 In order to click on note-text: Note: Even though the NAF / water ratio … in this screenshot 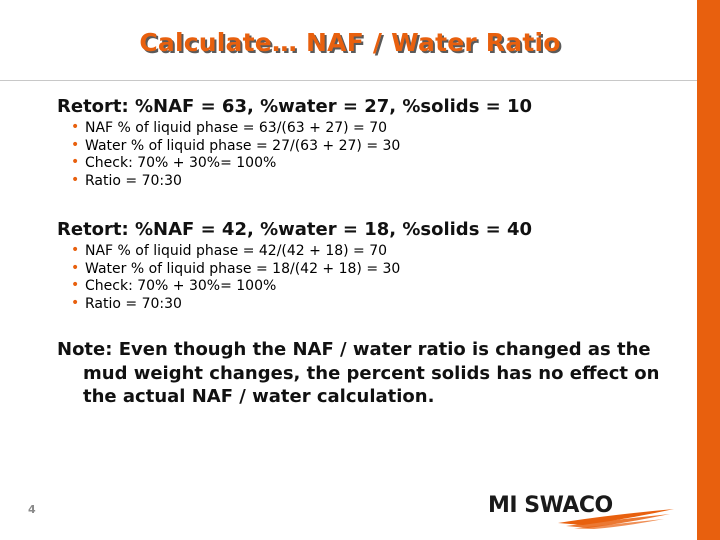, I will do `click(358, 373)`.